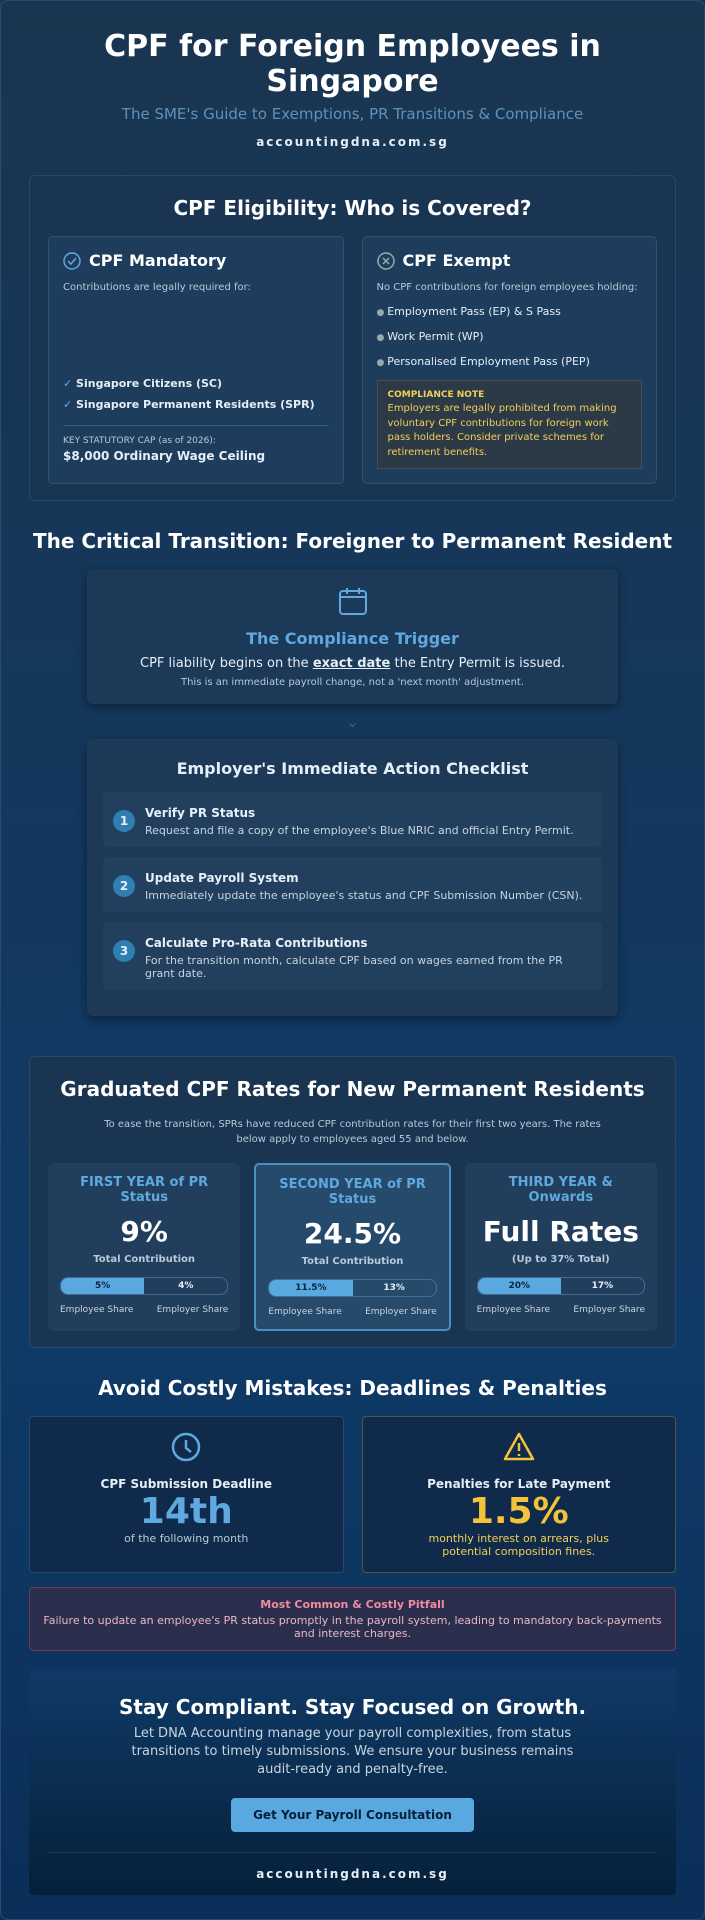 The height and width of the screenshot is (1920, 705). What do you see at coordinates (224, 664) in the screenshot?
I see `text: CPF liability begins on the` at bounding box center [224, 664].